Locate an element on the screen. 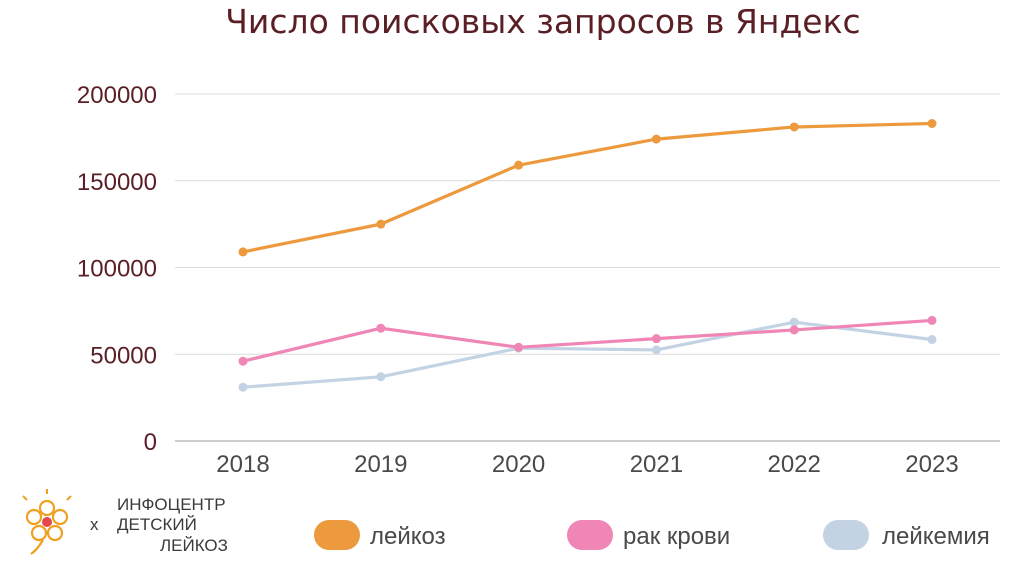 This screenshot has height=577, width=1019. legend-label: рак крови is located at coordinates (676, 536).